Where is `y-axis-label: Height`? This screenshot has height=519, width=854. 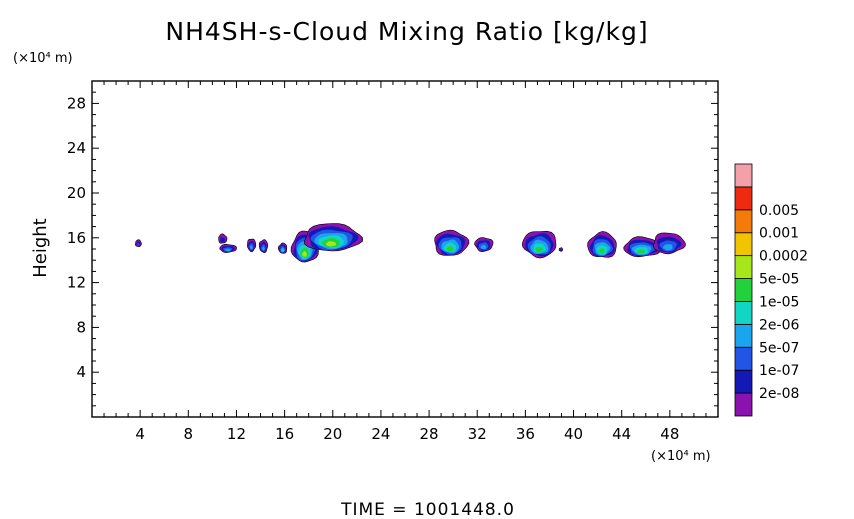 y-axis-label: Height is located at coordinates (40, 248).